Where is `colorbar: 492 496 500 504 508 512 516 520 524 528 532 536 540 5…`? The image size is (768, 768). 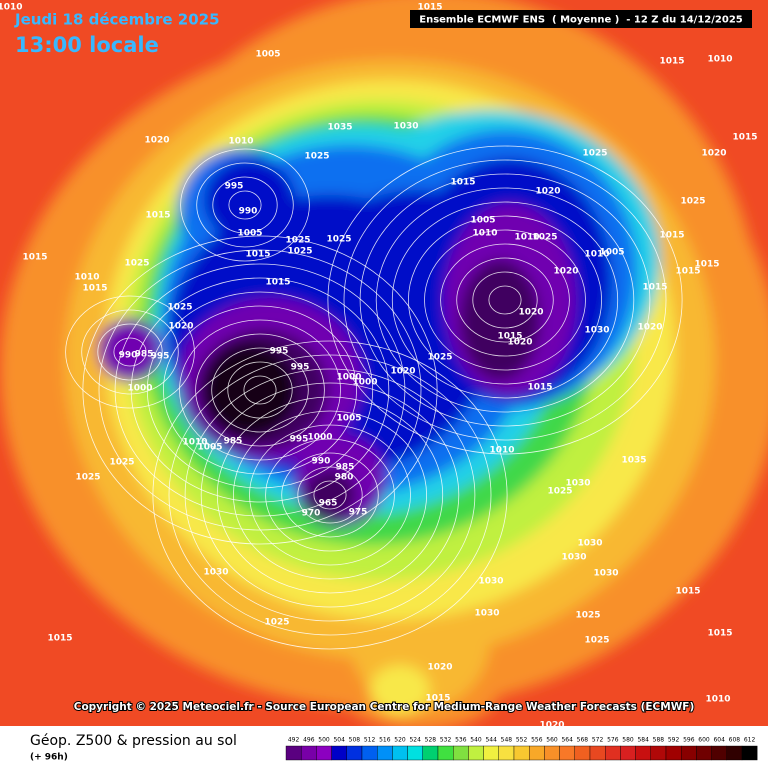 colorbar: 492 496 500 504 508 512 516 520 524 528 532 536 540 5… is located at coordinates (521, 749).